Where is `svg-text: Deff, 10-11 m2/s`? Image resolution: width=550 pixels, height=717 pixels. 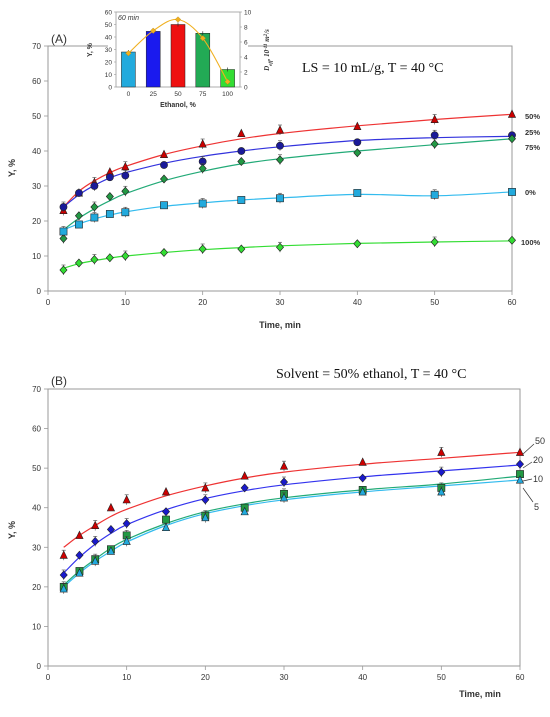 svg-text: Deff, 10-11 m2/s is located at coordinates (268, 50).